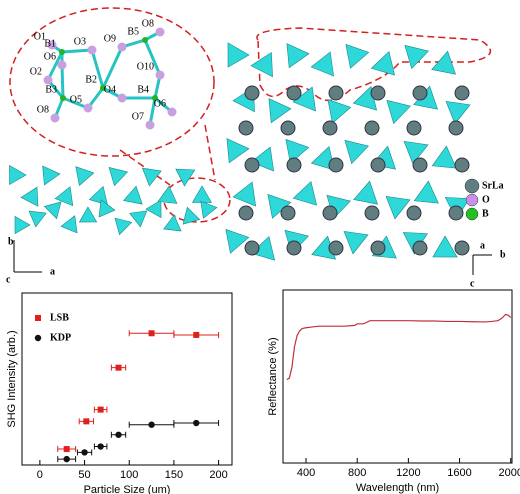  I want to click on atom-label: B5, so click(133, 31).